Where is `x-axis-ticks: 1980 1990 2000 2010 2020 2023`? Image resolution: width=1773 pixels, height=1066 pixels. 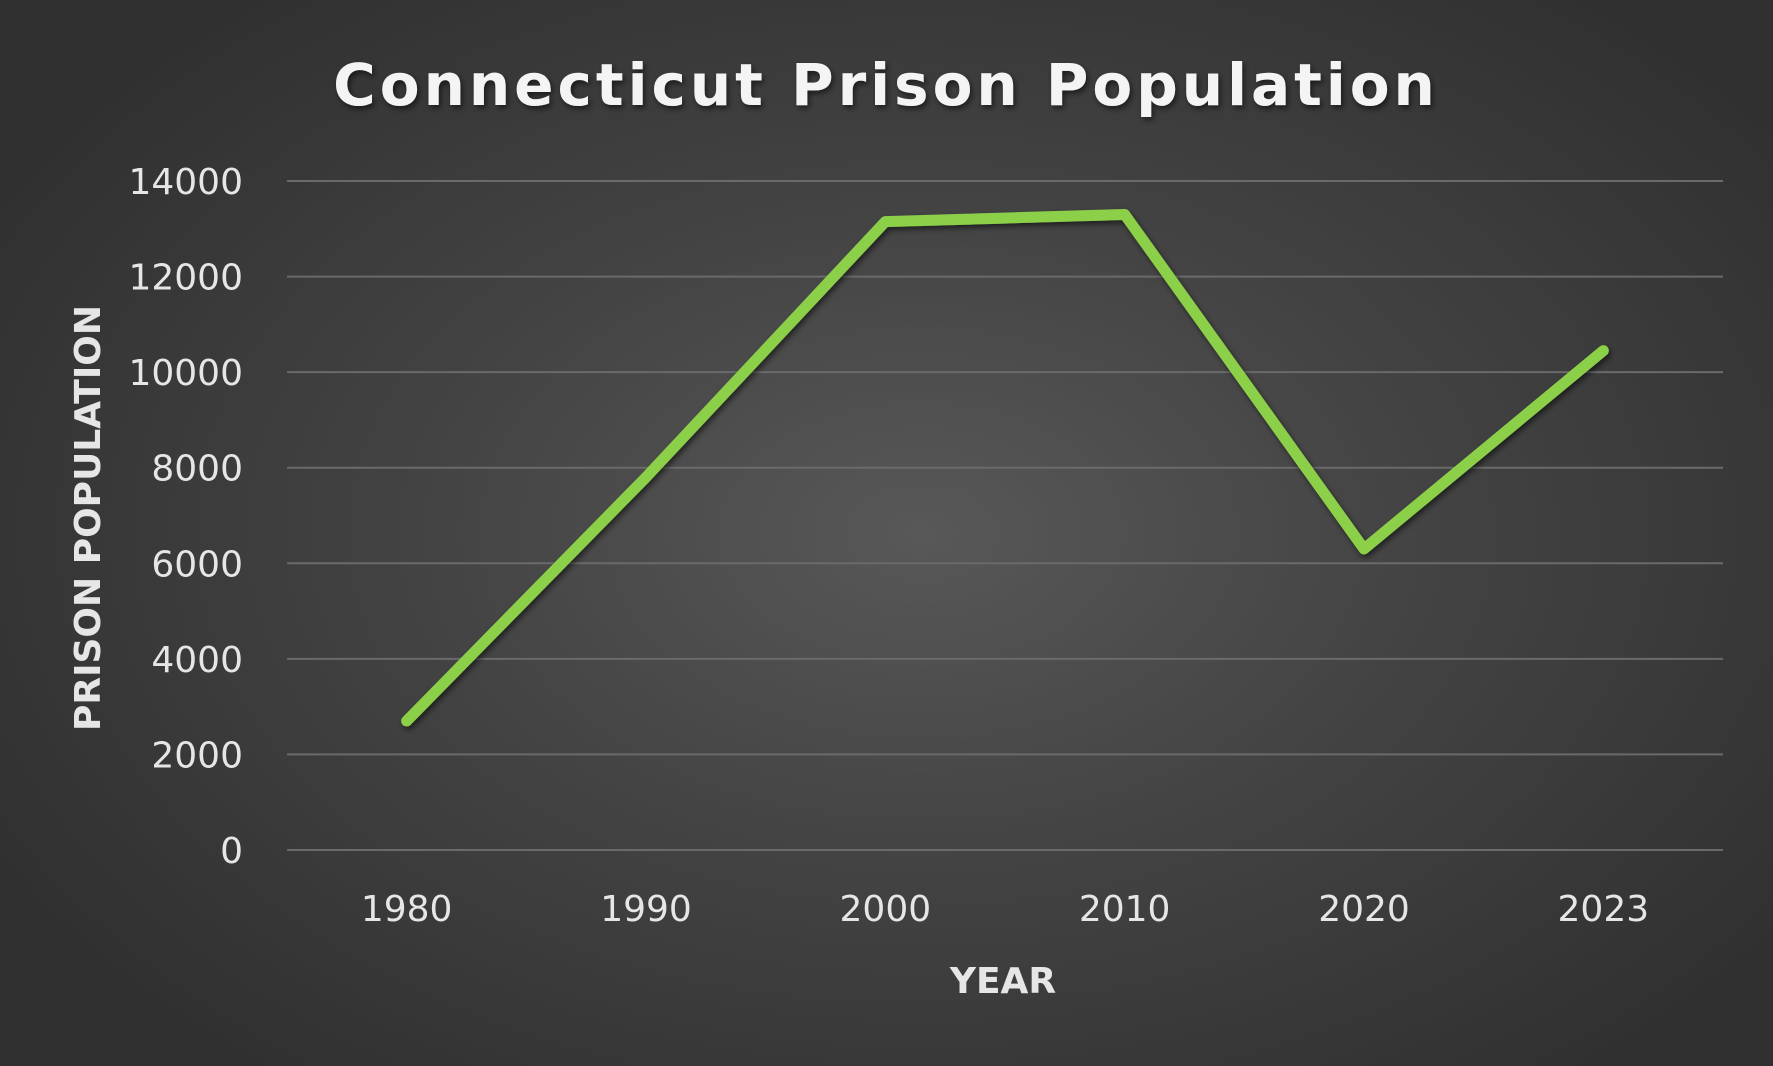
x-axis-ticks: 1980 1990 2000 2010 2020 2023 is located at coordinates (1005, 909).